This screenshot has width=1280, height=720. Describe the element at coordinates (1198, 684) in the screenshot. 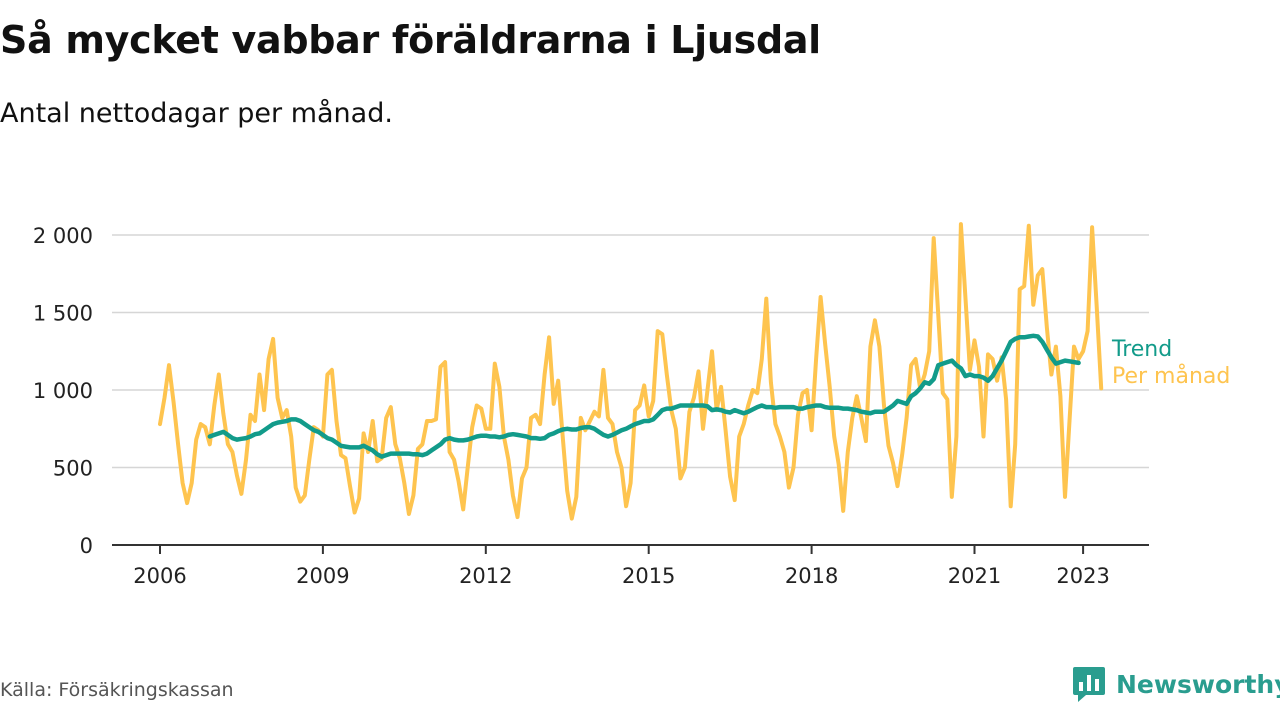

I see `brand-name: Newsworthy` at that location.